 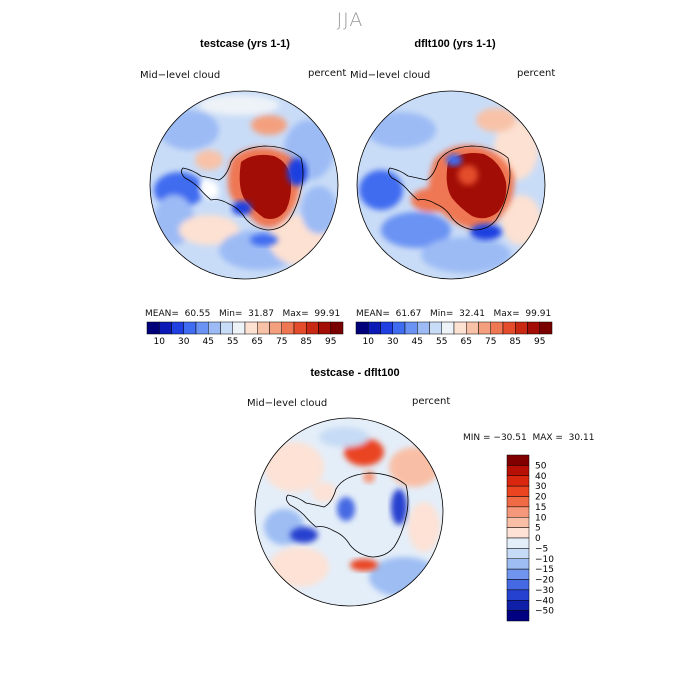 I want to click on panel-3-colorbar-label: 40, so click(x=541, y=477).